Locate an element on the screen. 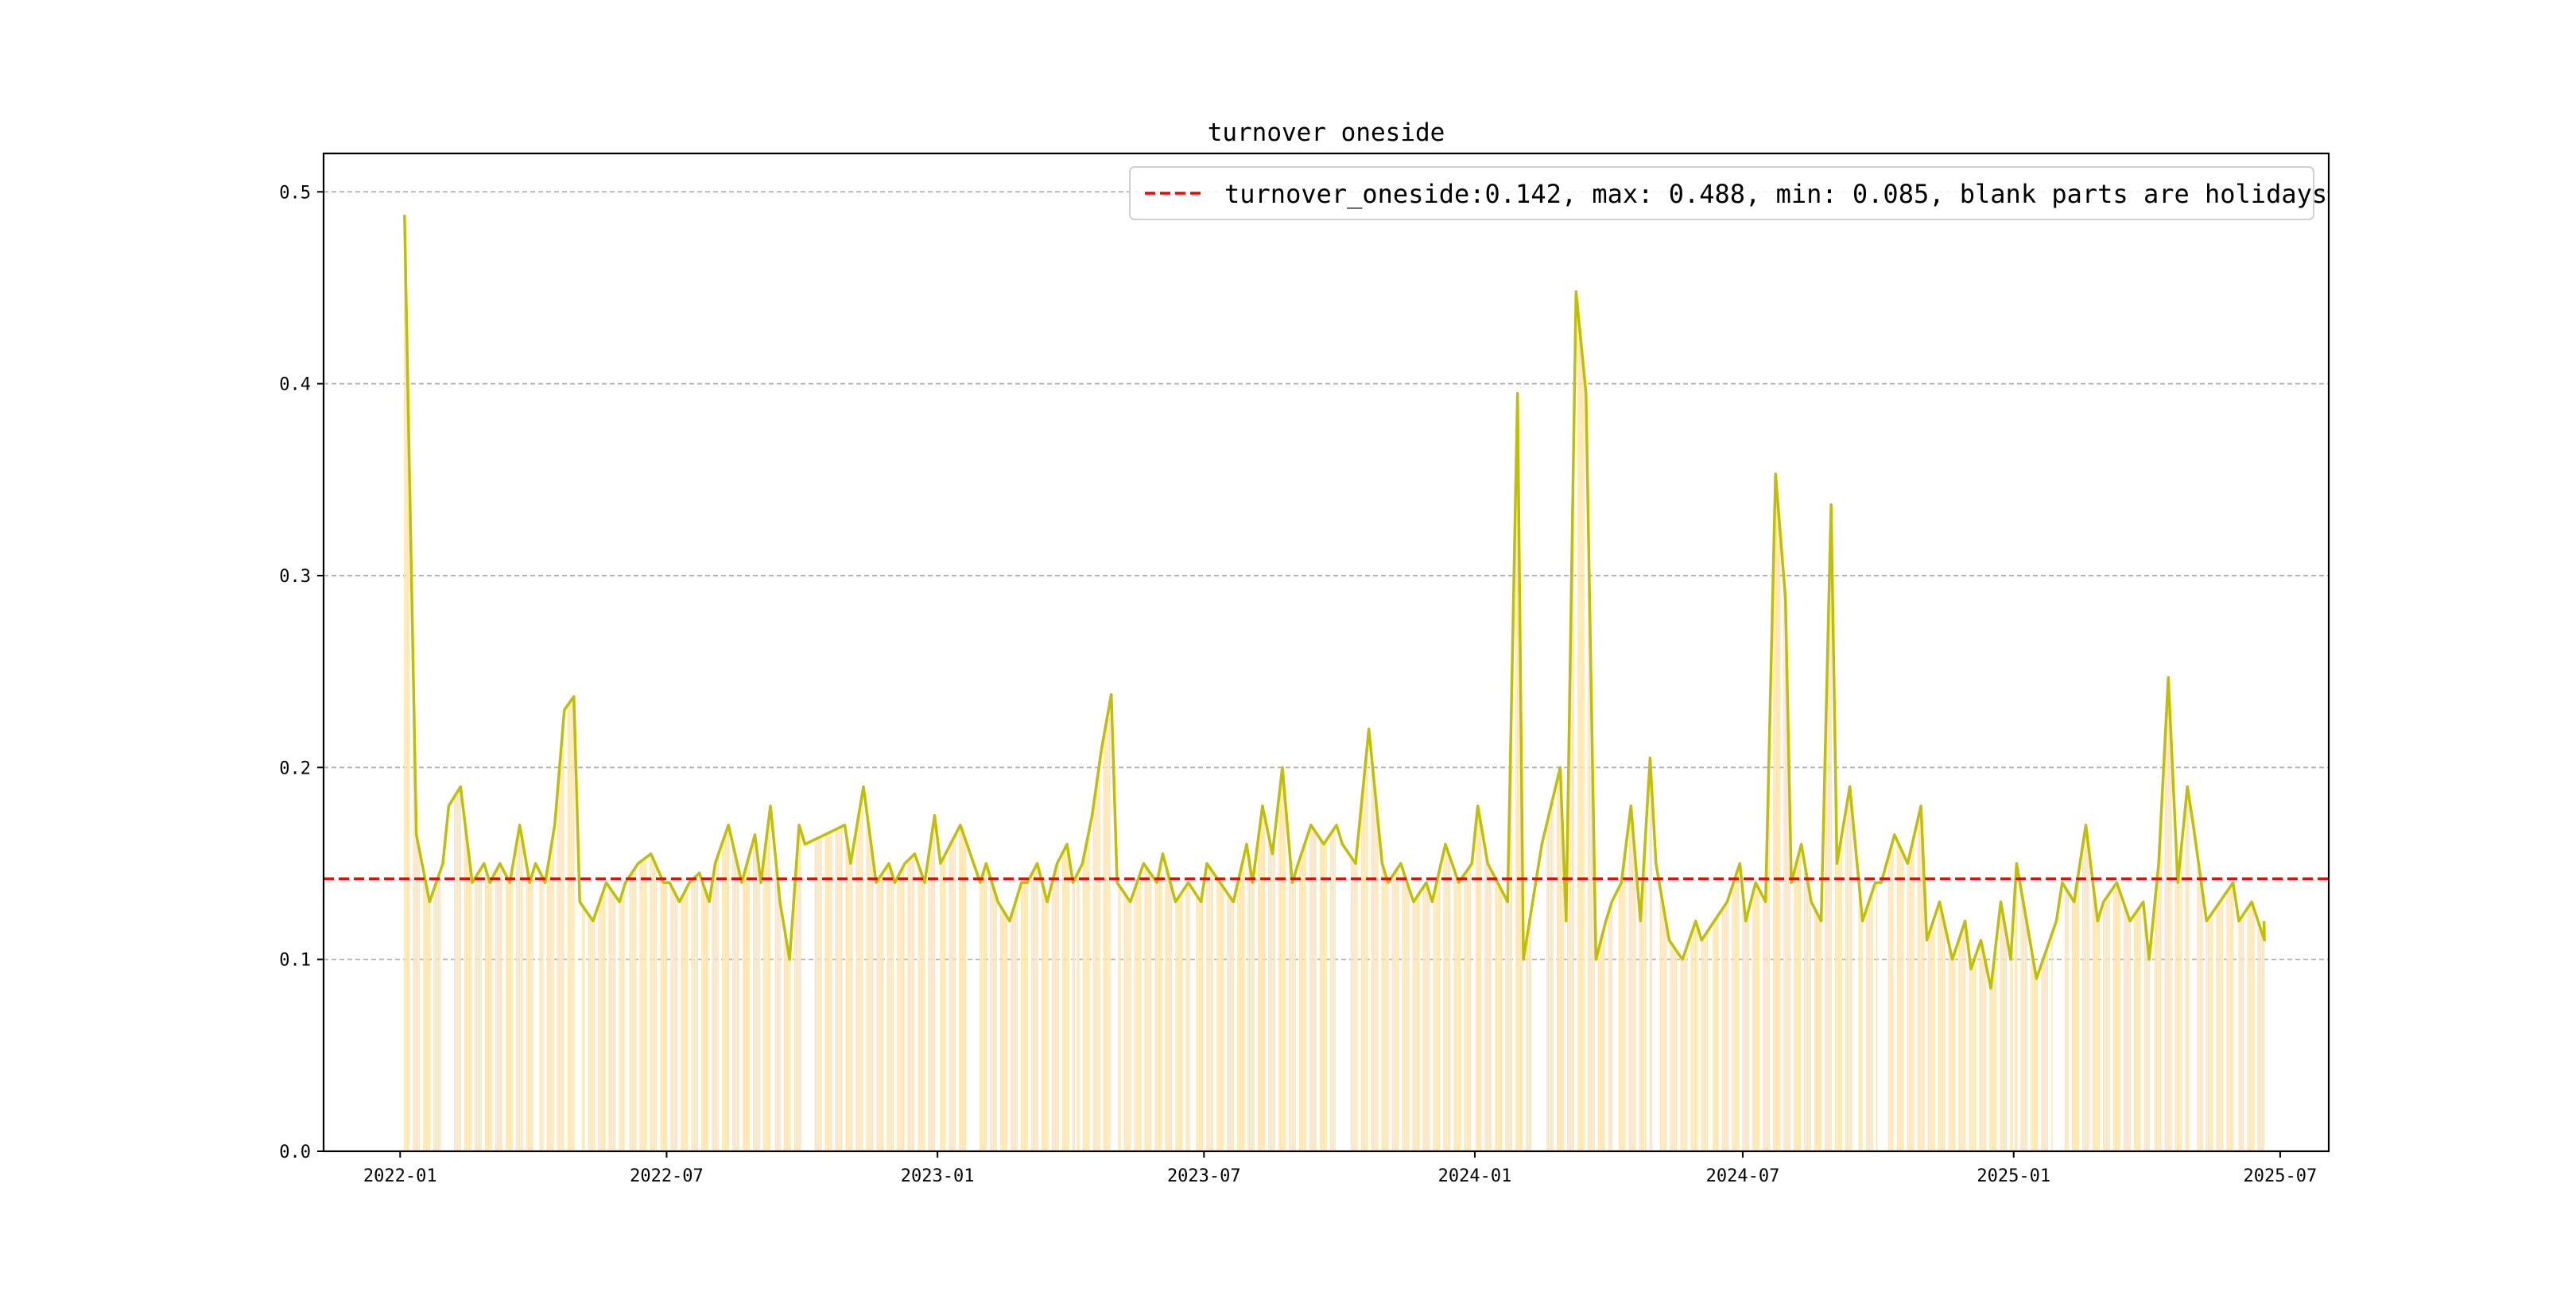  x-tick-label: 2023-01 is located at coordinates (938, 1176).